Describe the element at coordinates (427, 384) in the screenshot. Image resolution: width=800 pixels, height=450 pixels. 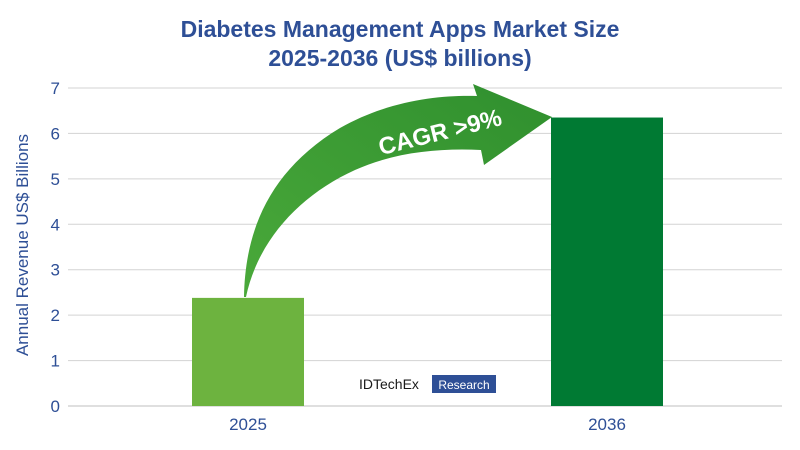
I see `idtechex-logo: IDTechEx Research` at that location.